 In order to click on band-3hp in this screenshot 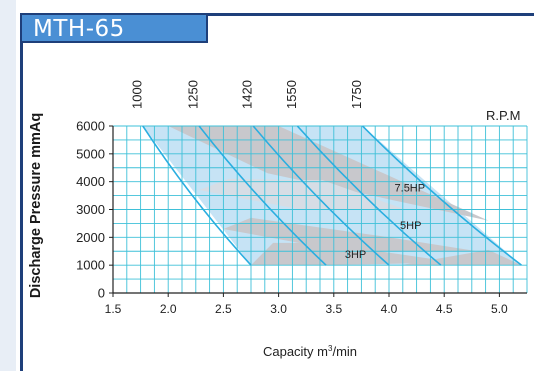, I will do `click(353, 254)`.